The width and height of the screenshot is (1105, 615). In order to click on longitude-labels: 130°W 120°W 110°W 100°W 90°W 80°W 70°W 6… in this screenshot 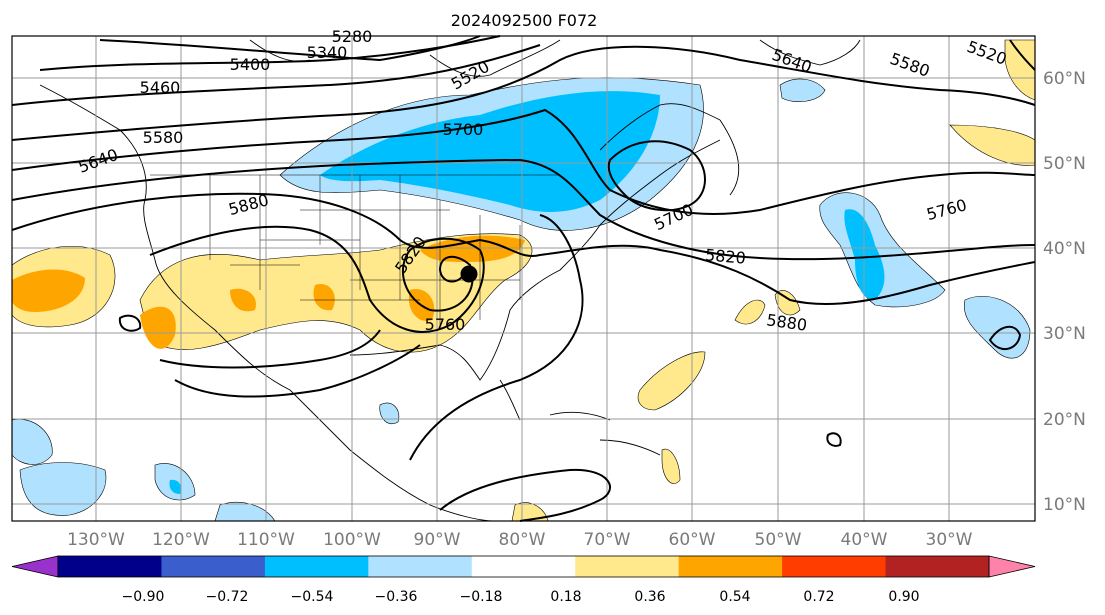, I will do `click(520, 540)`.